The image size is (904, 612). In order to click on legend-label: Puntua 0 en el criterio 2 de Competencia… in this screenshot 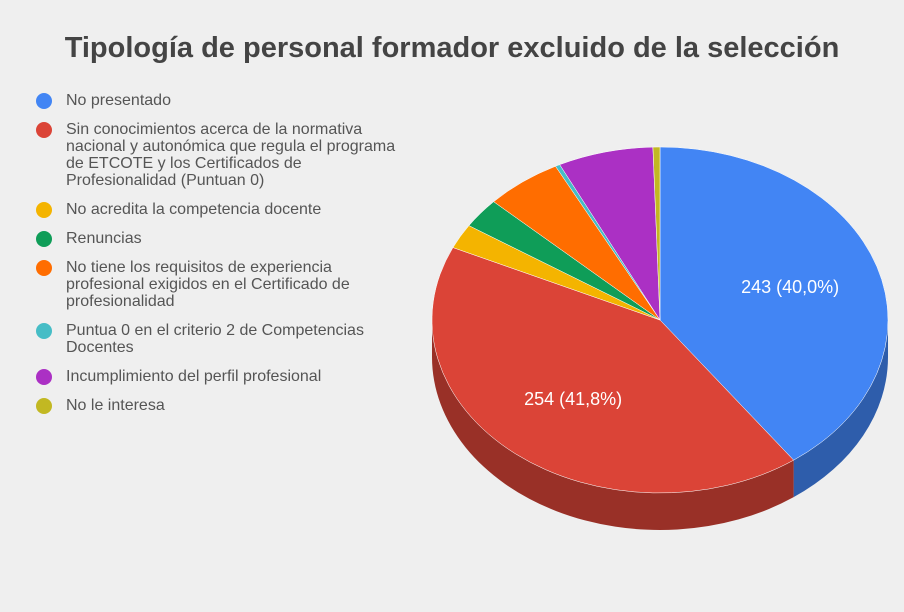, I will do `click(215, 339)`.